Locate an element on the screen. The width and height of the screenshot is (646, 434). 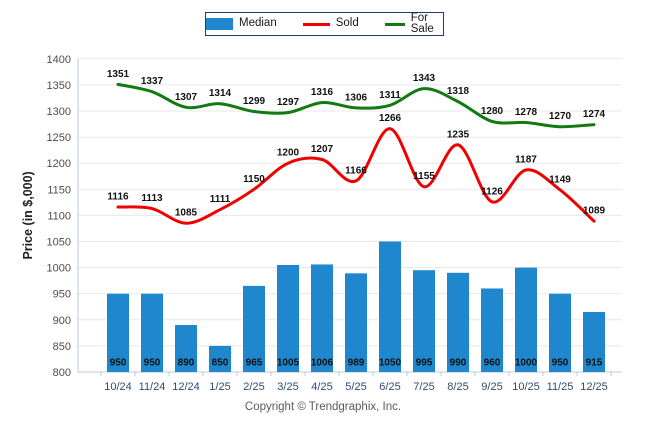
point-value-label: 1085 is located at coordinates (186, 213).